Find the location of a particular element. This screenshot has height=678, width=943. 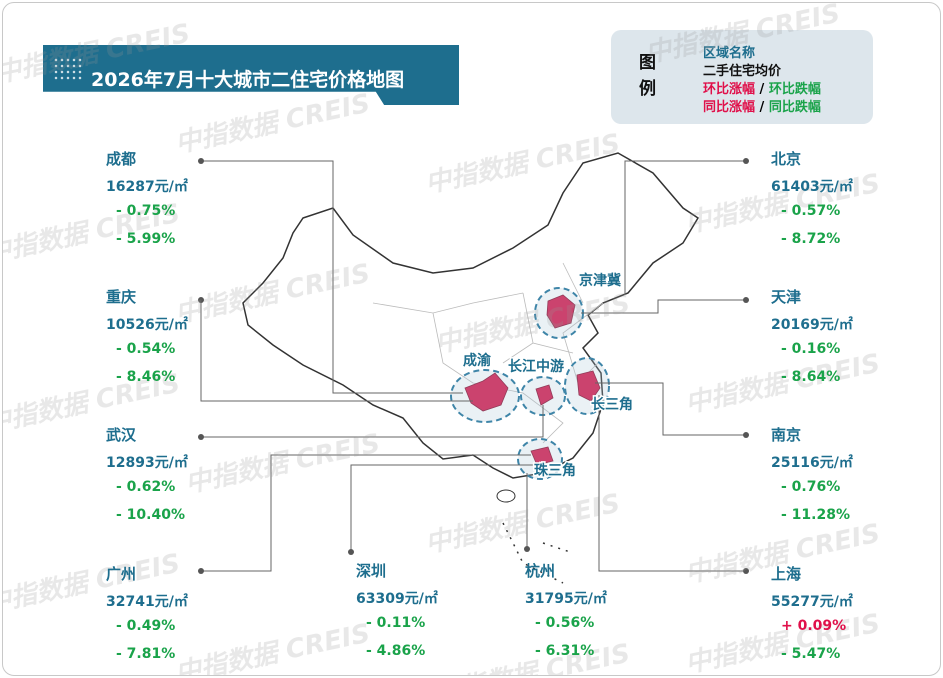

legend-heading: 图 is located at coordinates (647, 63).